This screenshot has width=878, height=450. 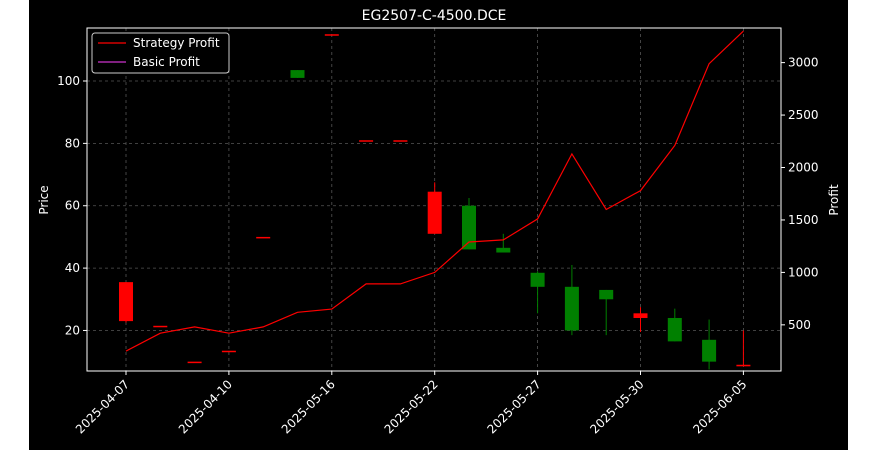 I want to click on right-tick-label: 1000, so click(x=803, y=272).